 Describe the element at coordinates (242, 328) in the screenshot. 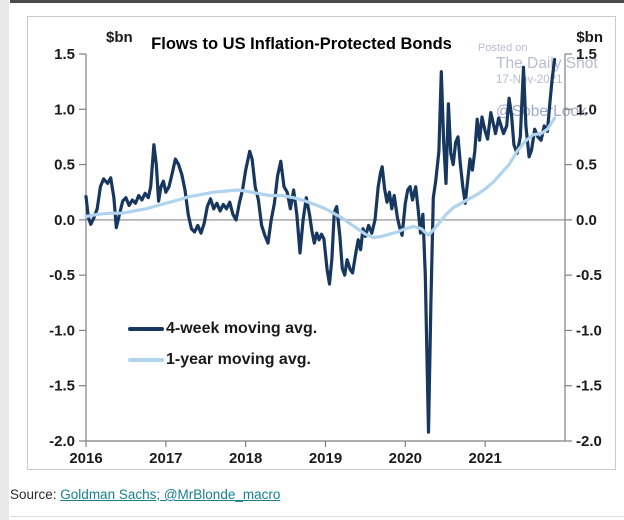

I see `legend-label-4-week: 4-week moving avg.` at that location.